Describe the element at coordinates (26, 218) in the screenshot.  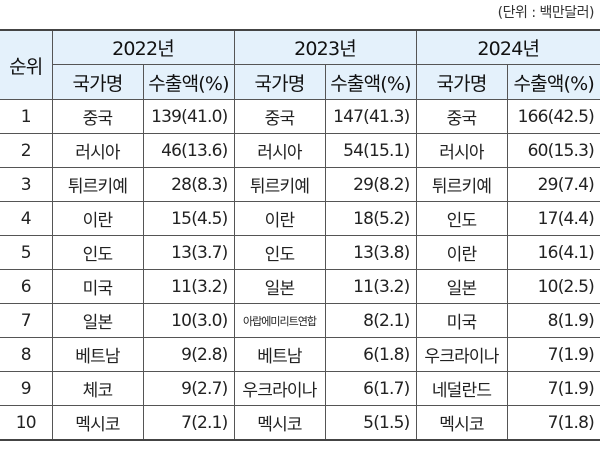
I see `rank-cell: 4` at that location.